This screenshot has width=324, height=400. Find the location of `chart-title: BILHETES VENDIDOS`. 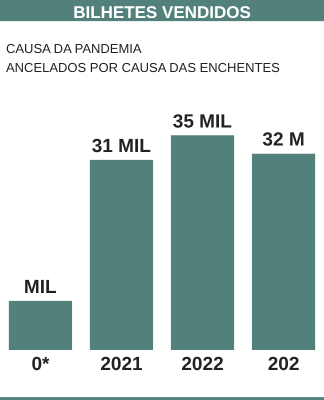

chart-title: BILHETES VENDIDOS is located at coordinates (162, 12).